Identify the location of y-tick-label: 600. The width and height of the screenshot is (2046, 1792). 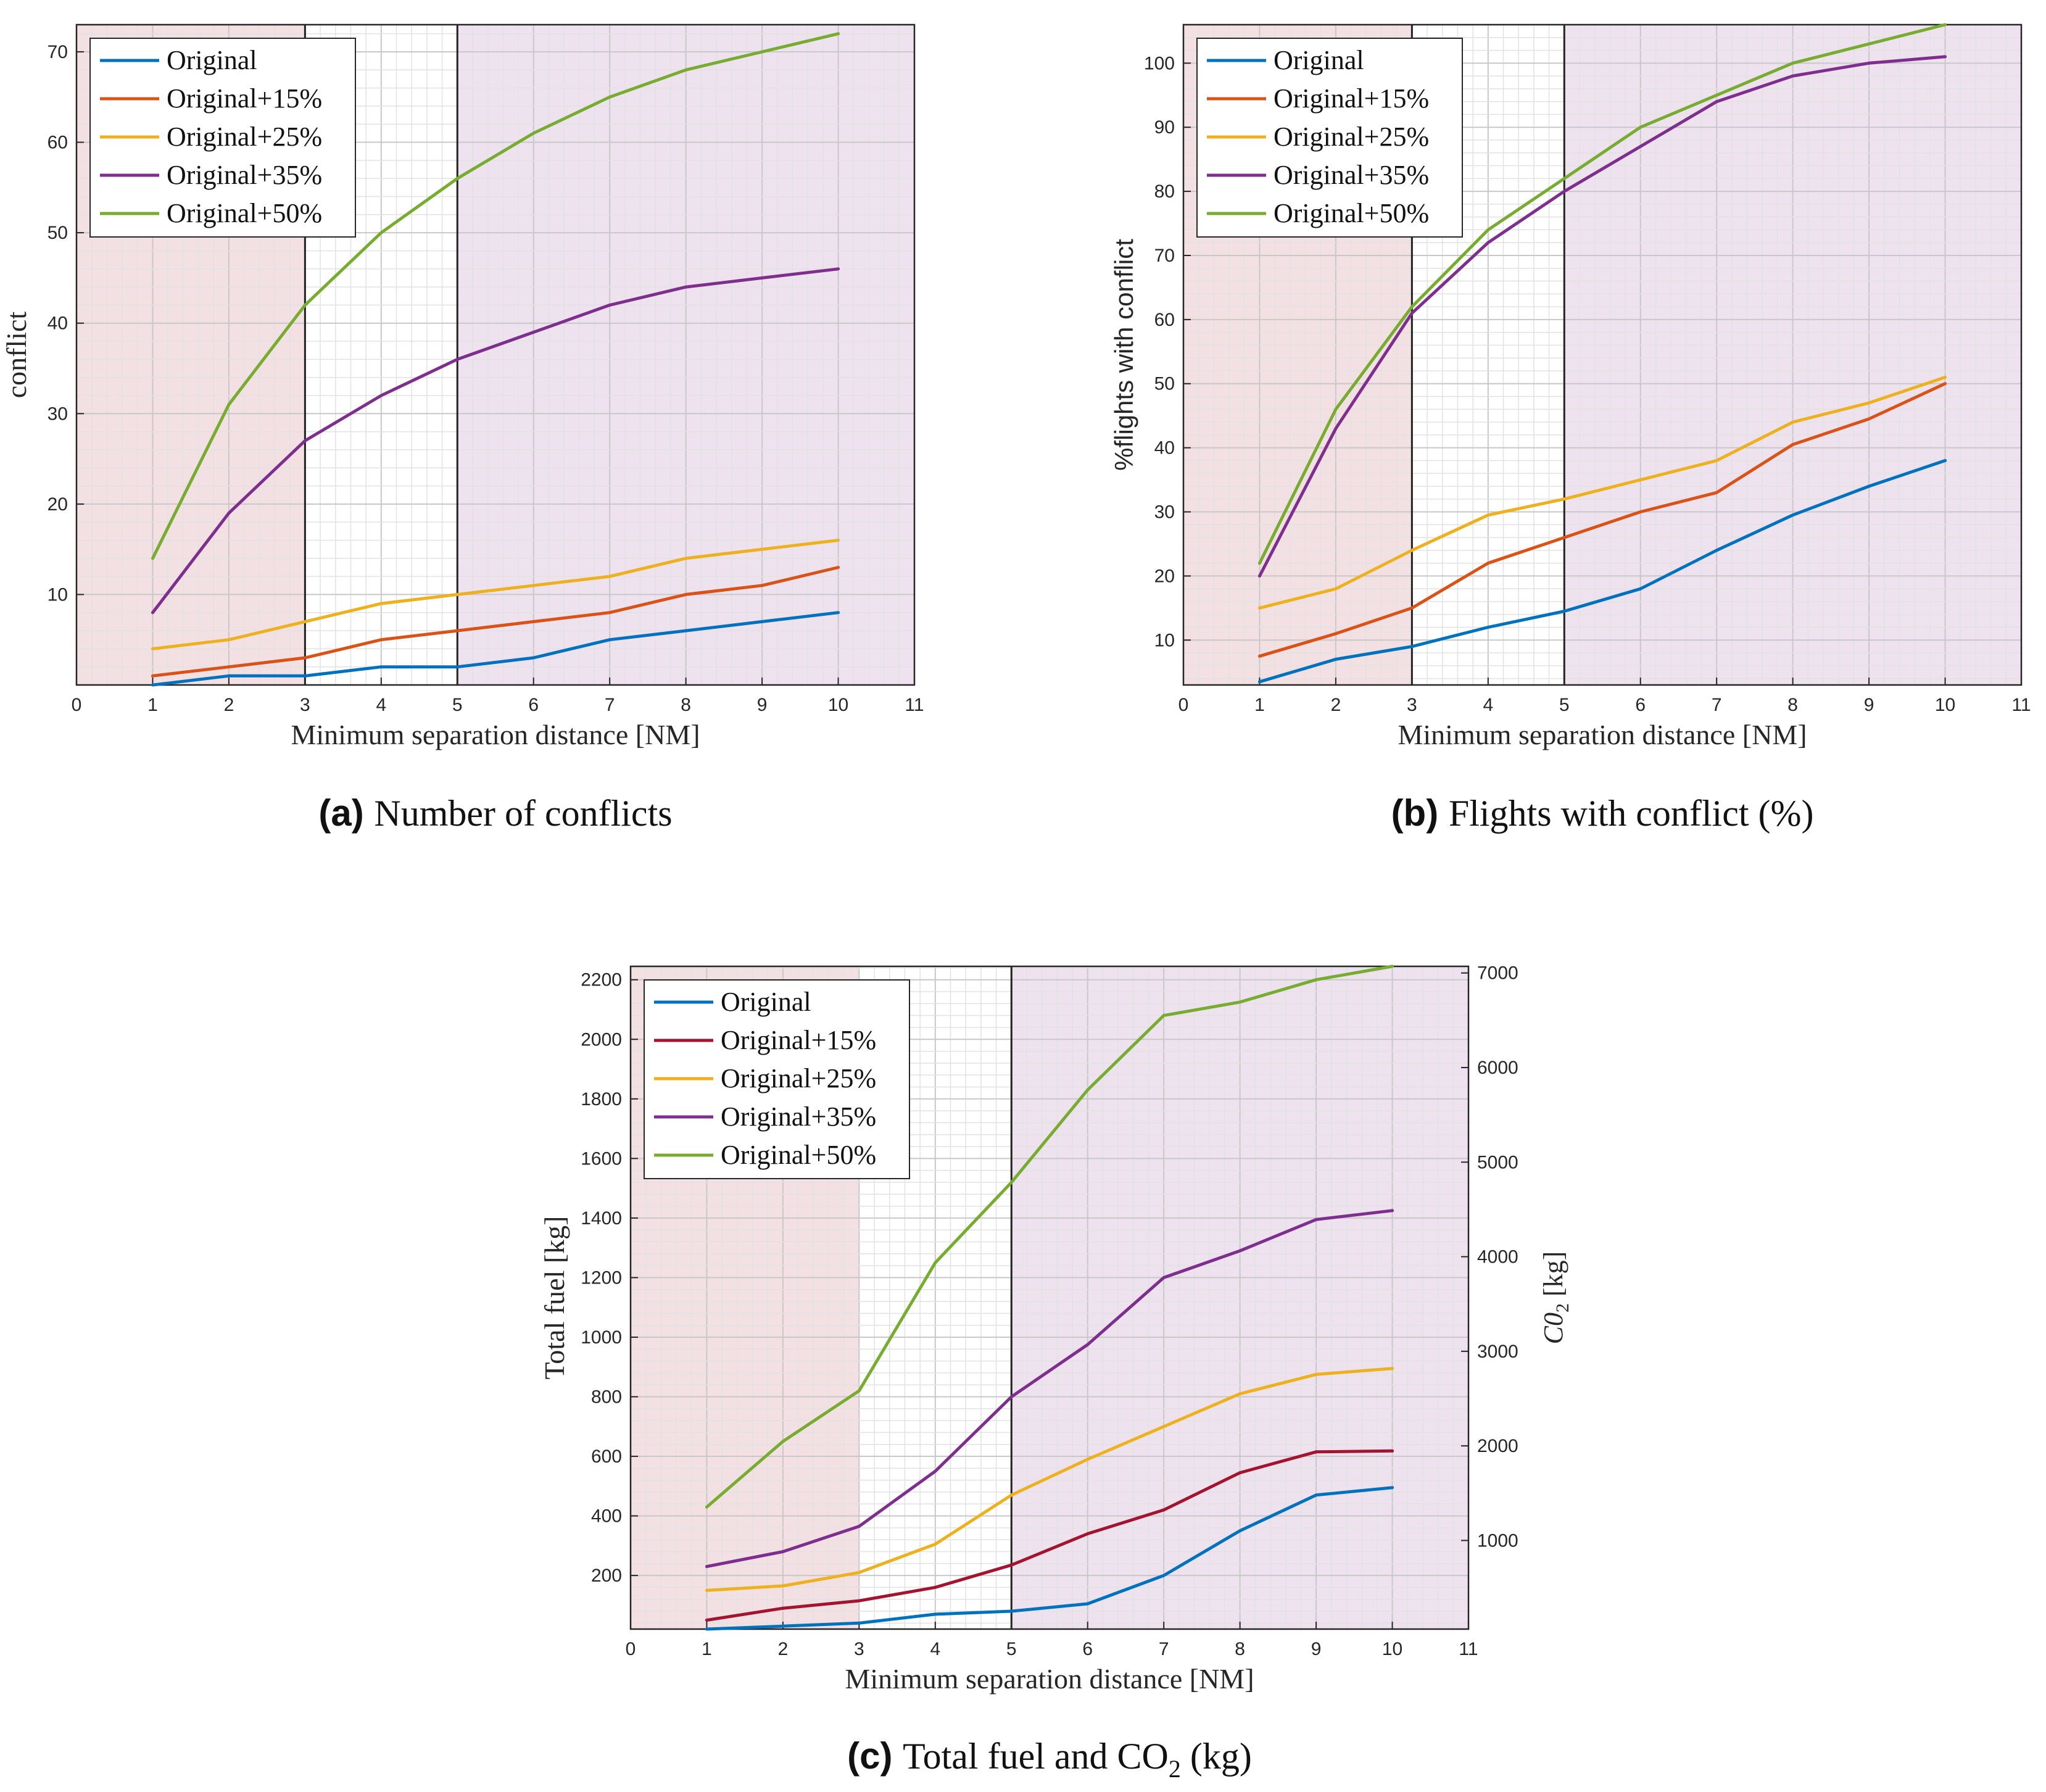
(606, 1456).